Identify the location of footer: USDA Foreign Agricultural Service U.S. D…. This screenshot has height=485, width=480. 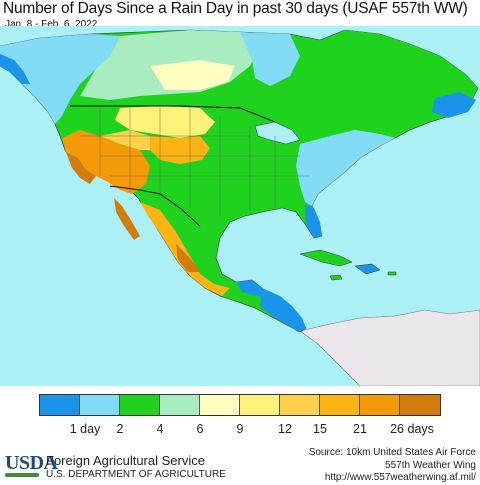
(240, 465).